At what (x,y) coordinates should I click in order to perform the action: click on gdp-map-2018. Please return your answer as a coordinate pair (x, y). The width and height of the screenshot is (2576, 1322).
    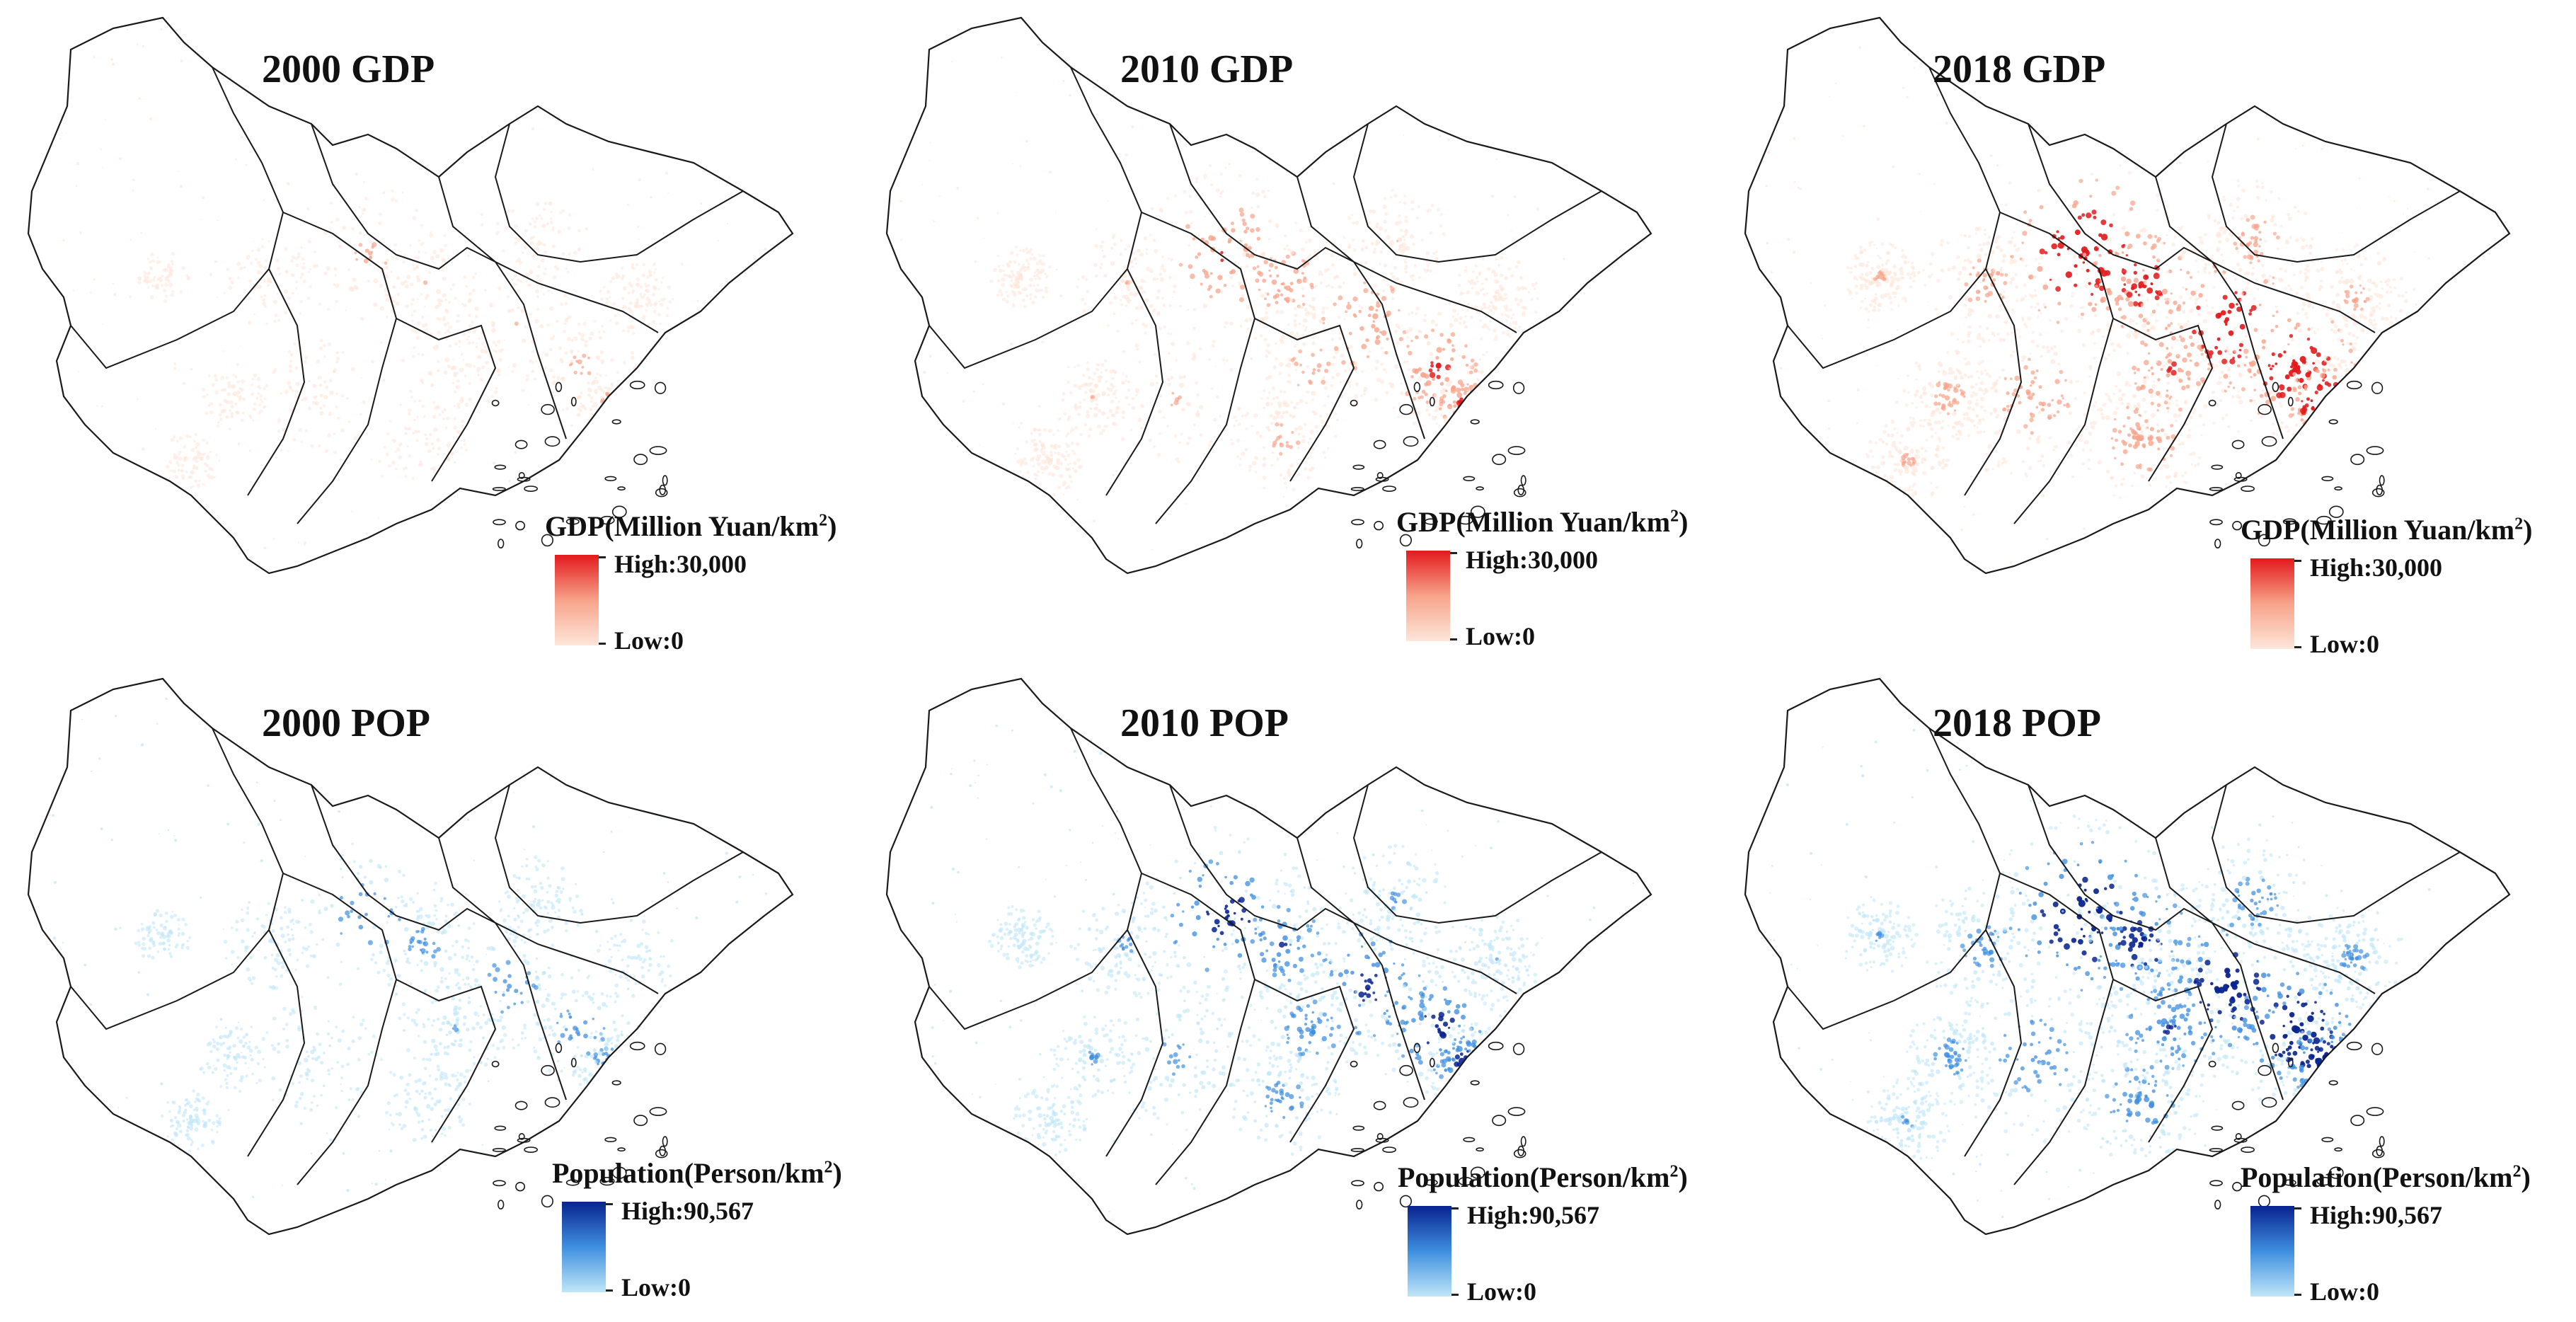
    Looking at the image, I should click on (2127, 295).